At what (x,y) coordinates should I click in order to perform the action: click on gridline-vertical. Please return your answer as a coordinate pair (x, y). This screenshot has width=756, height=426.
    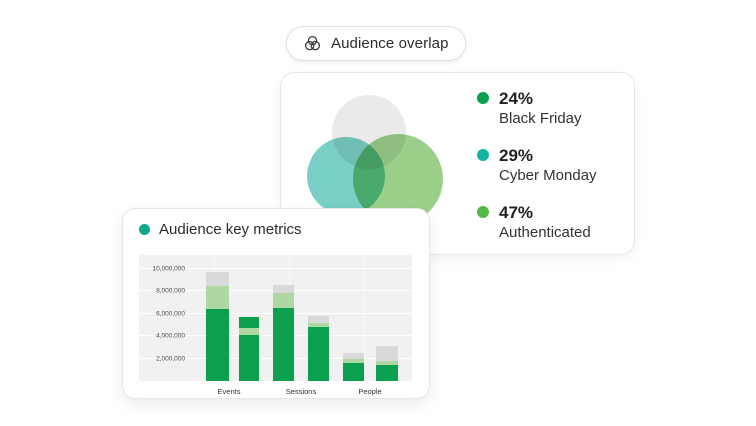
    Looking at the image, I should click on (364, 318).